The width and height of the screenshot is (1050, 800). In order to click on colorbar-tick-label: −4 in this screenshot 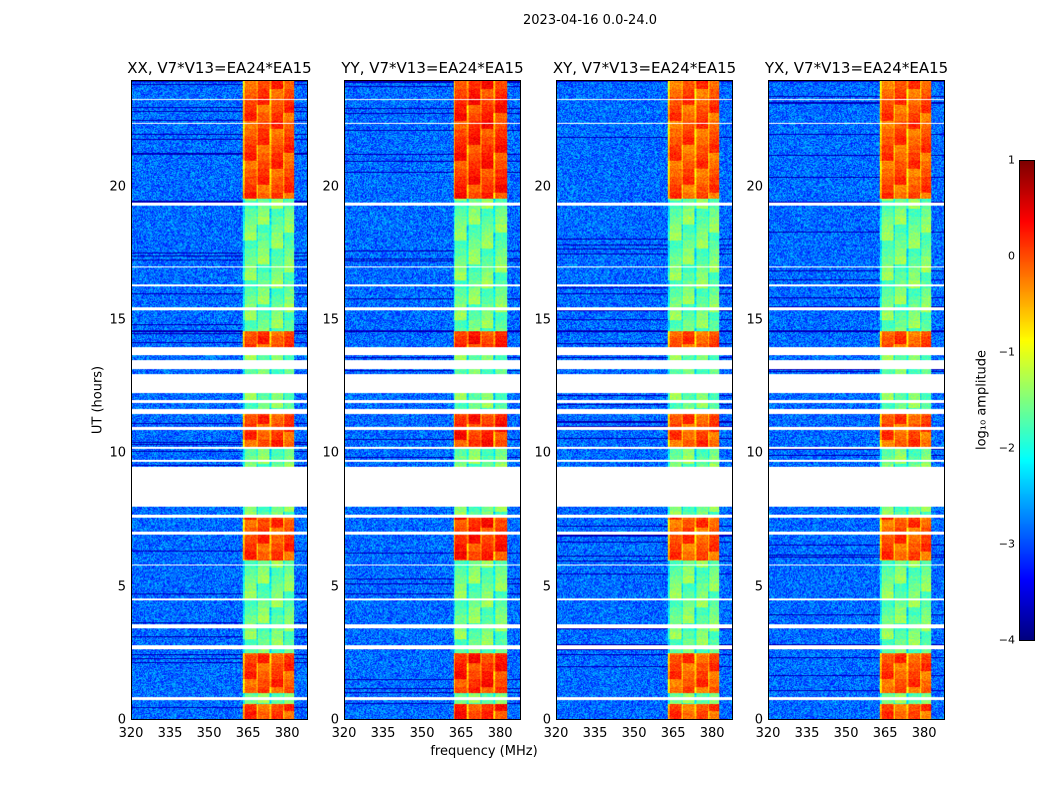, I will do `click(1006, 640)`.